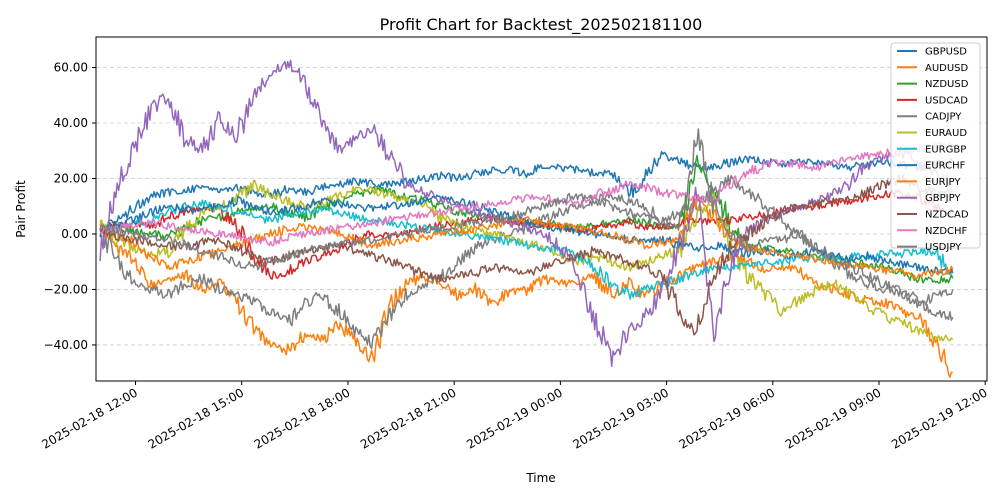 This screenshot has height=500, width=1000. What do you see at coordinates (947, 68) in the screenshot?
I see `legend-entry: AUDUSD` at bounding box center [947, 68].